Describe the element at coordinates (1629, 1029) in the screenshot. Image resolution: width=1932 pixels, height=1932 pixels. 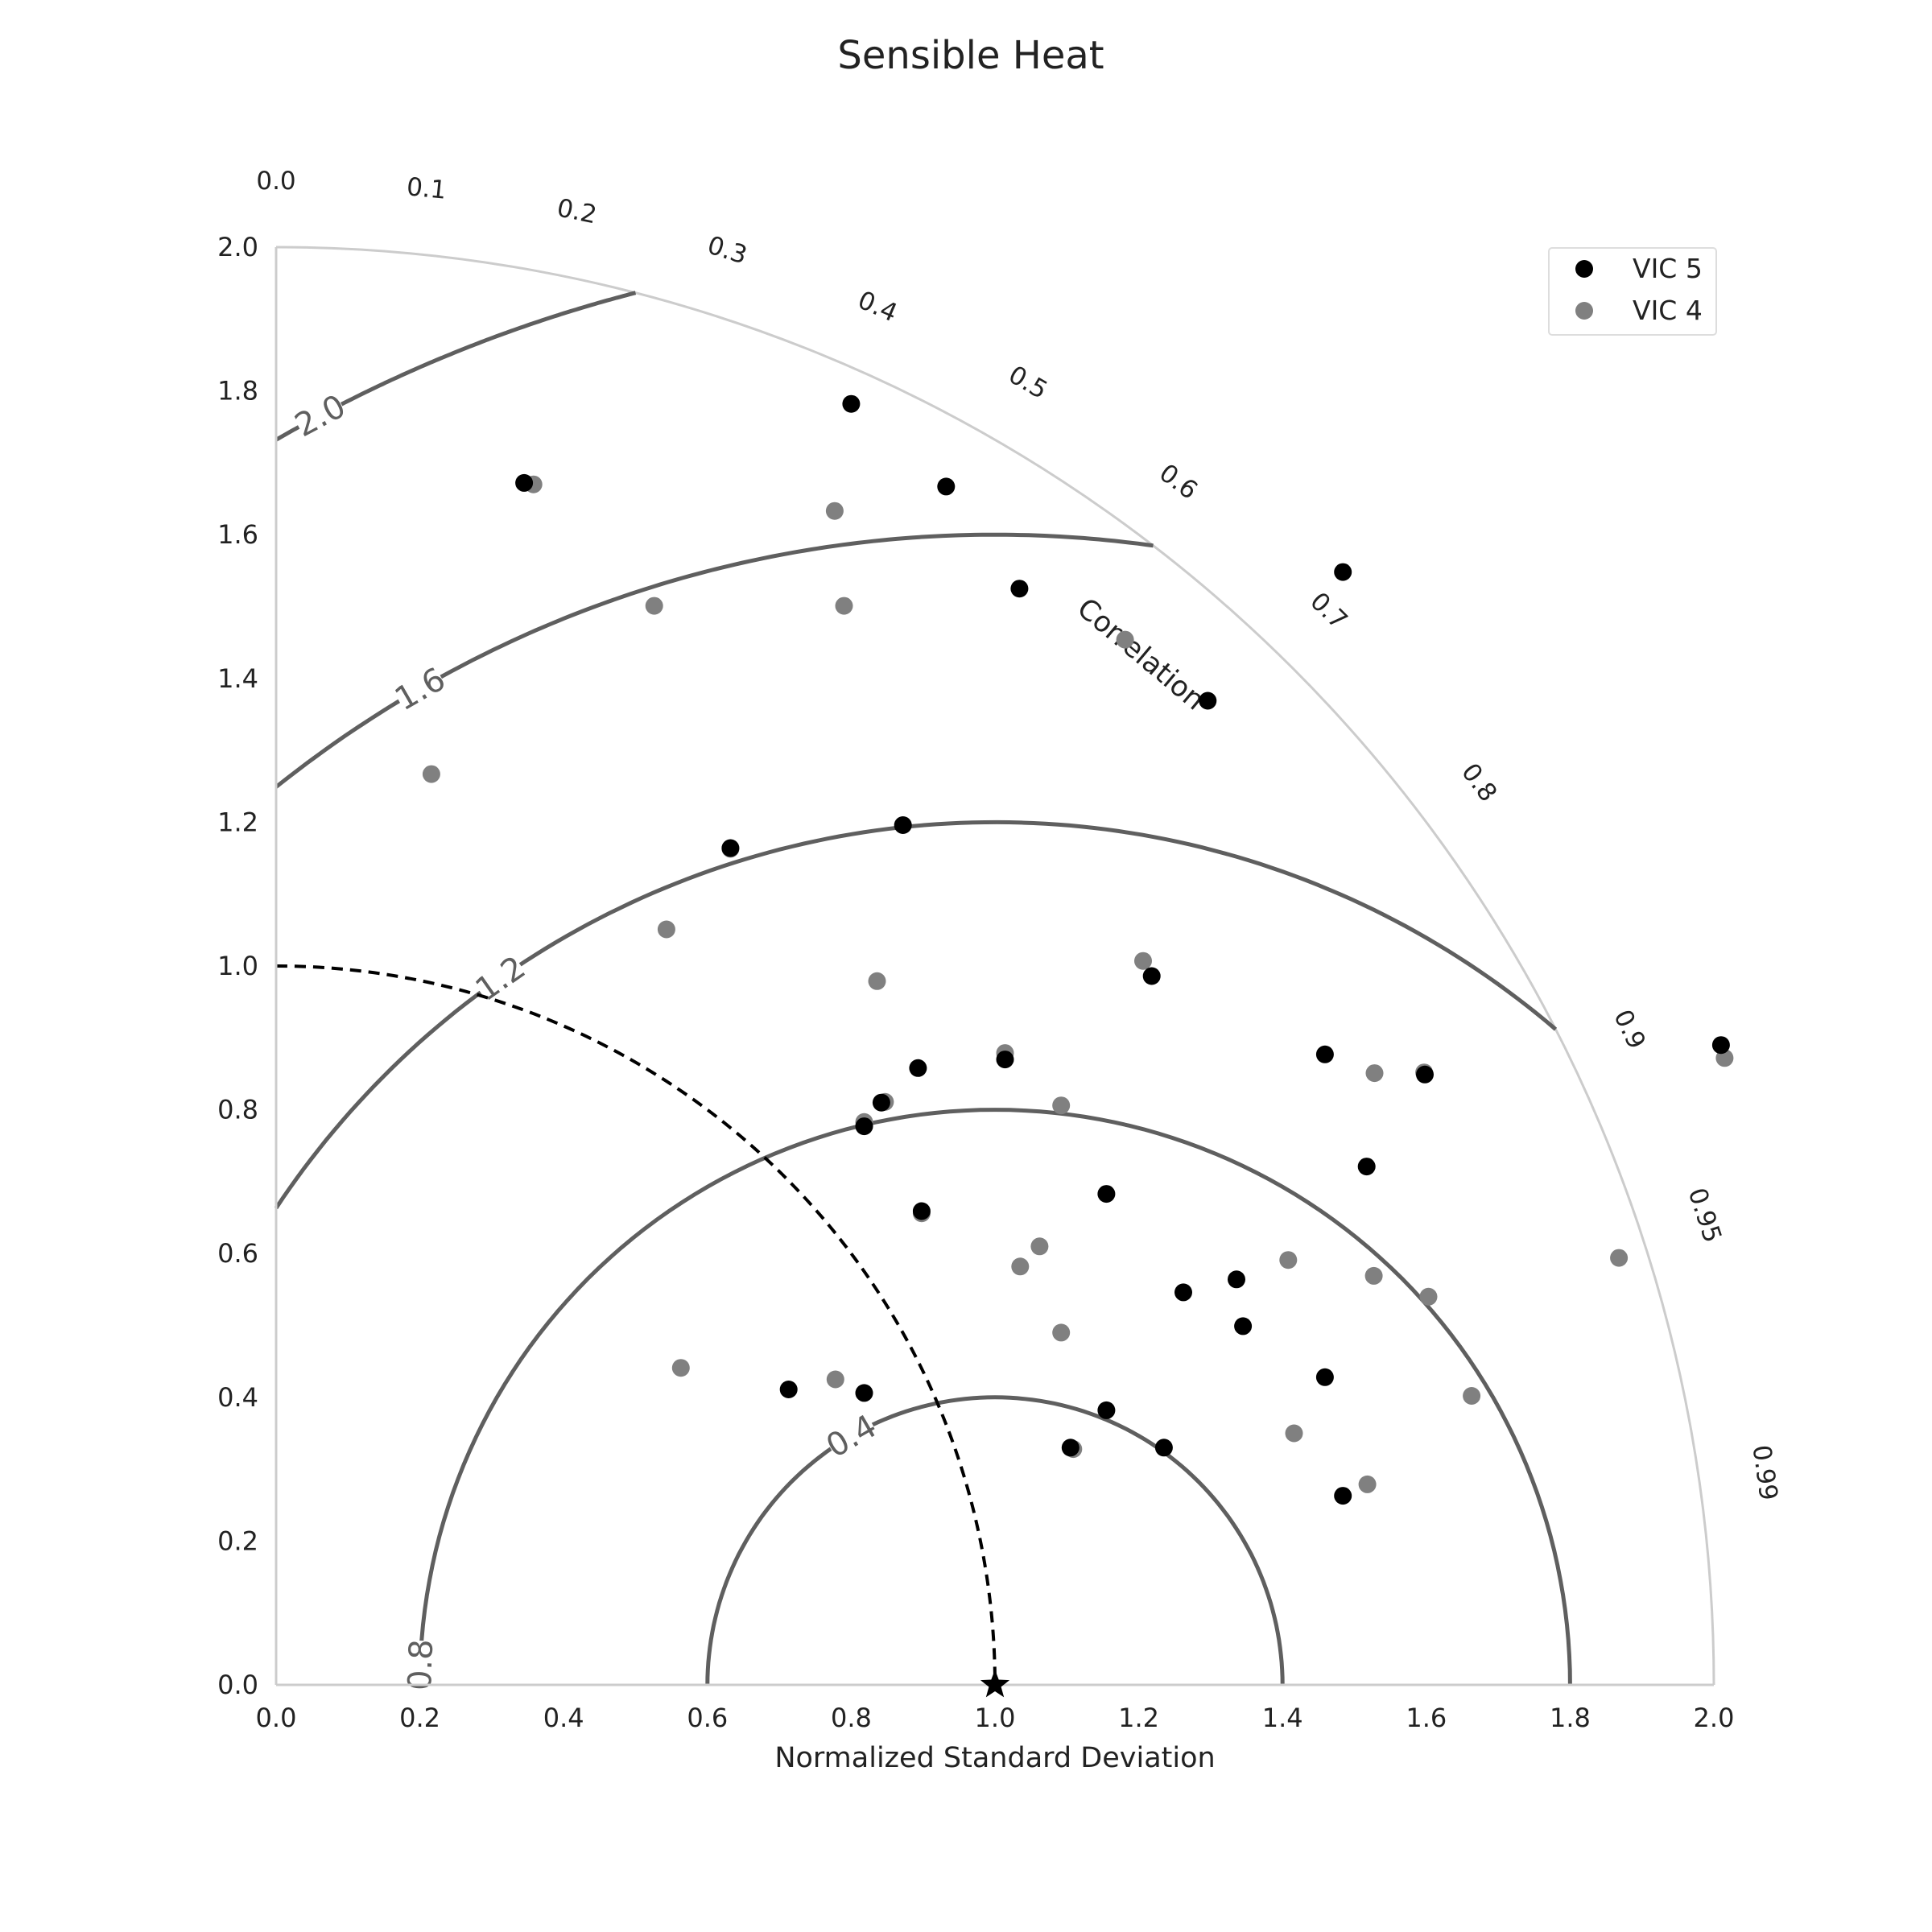
I see `correlation-tick-label: 0.9` at that location.